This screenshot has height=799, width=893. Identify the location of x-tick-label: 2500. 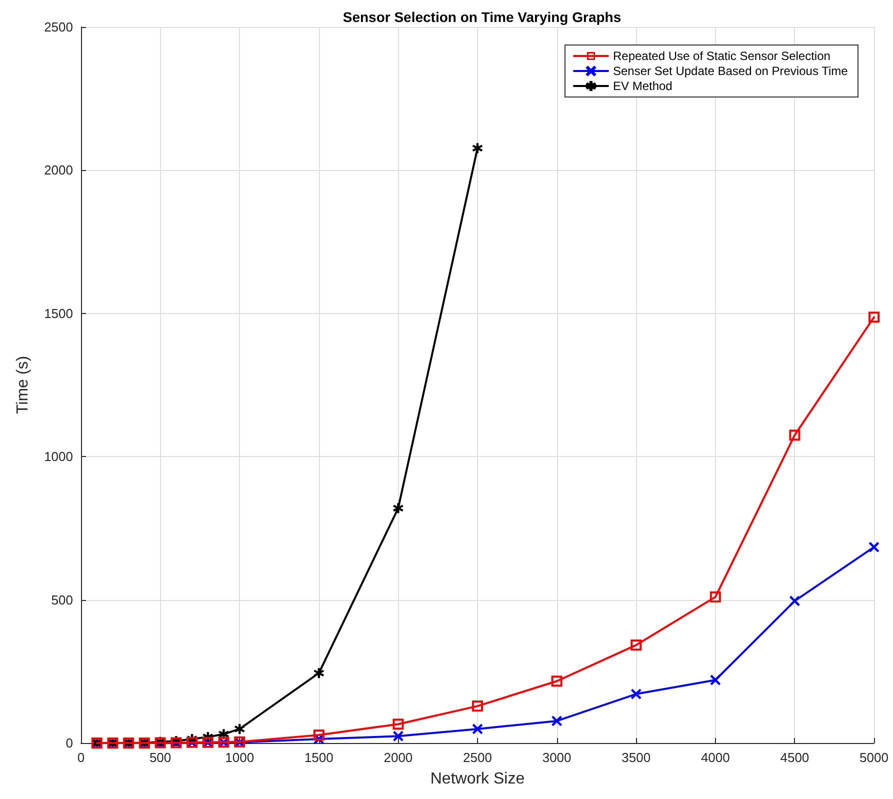
(477, 757).